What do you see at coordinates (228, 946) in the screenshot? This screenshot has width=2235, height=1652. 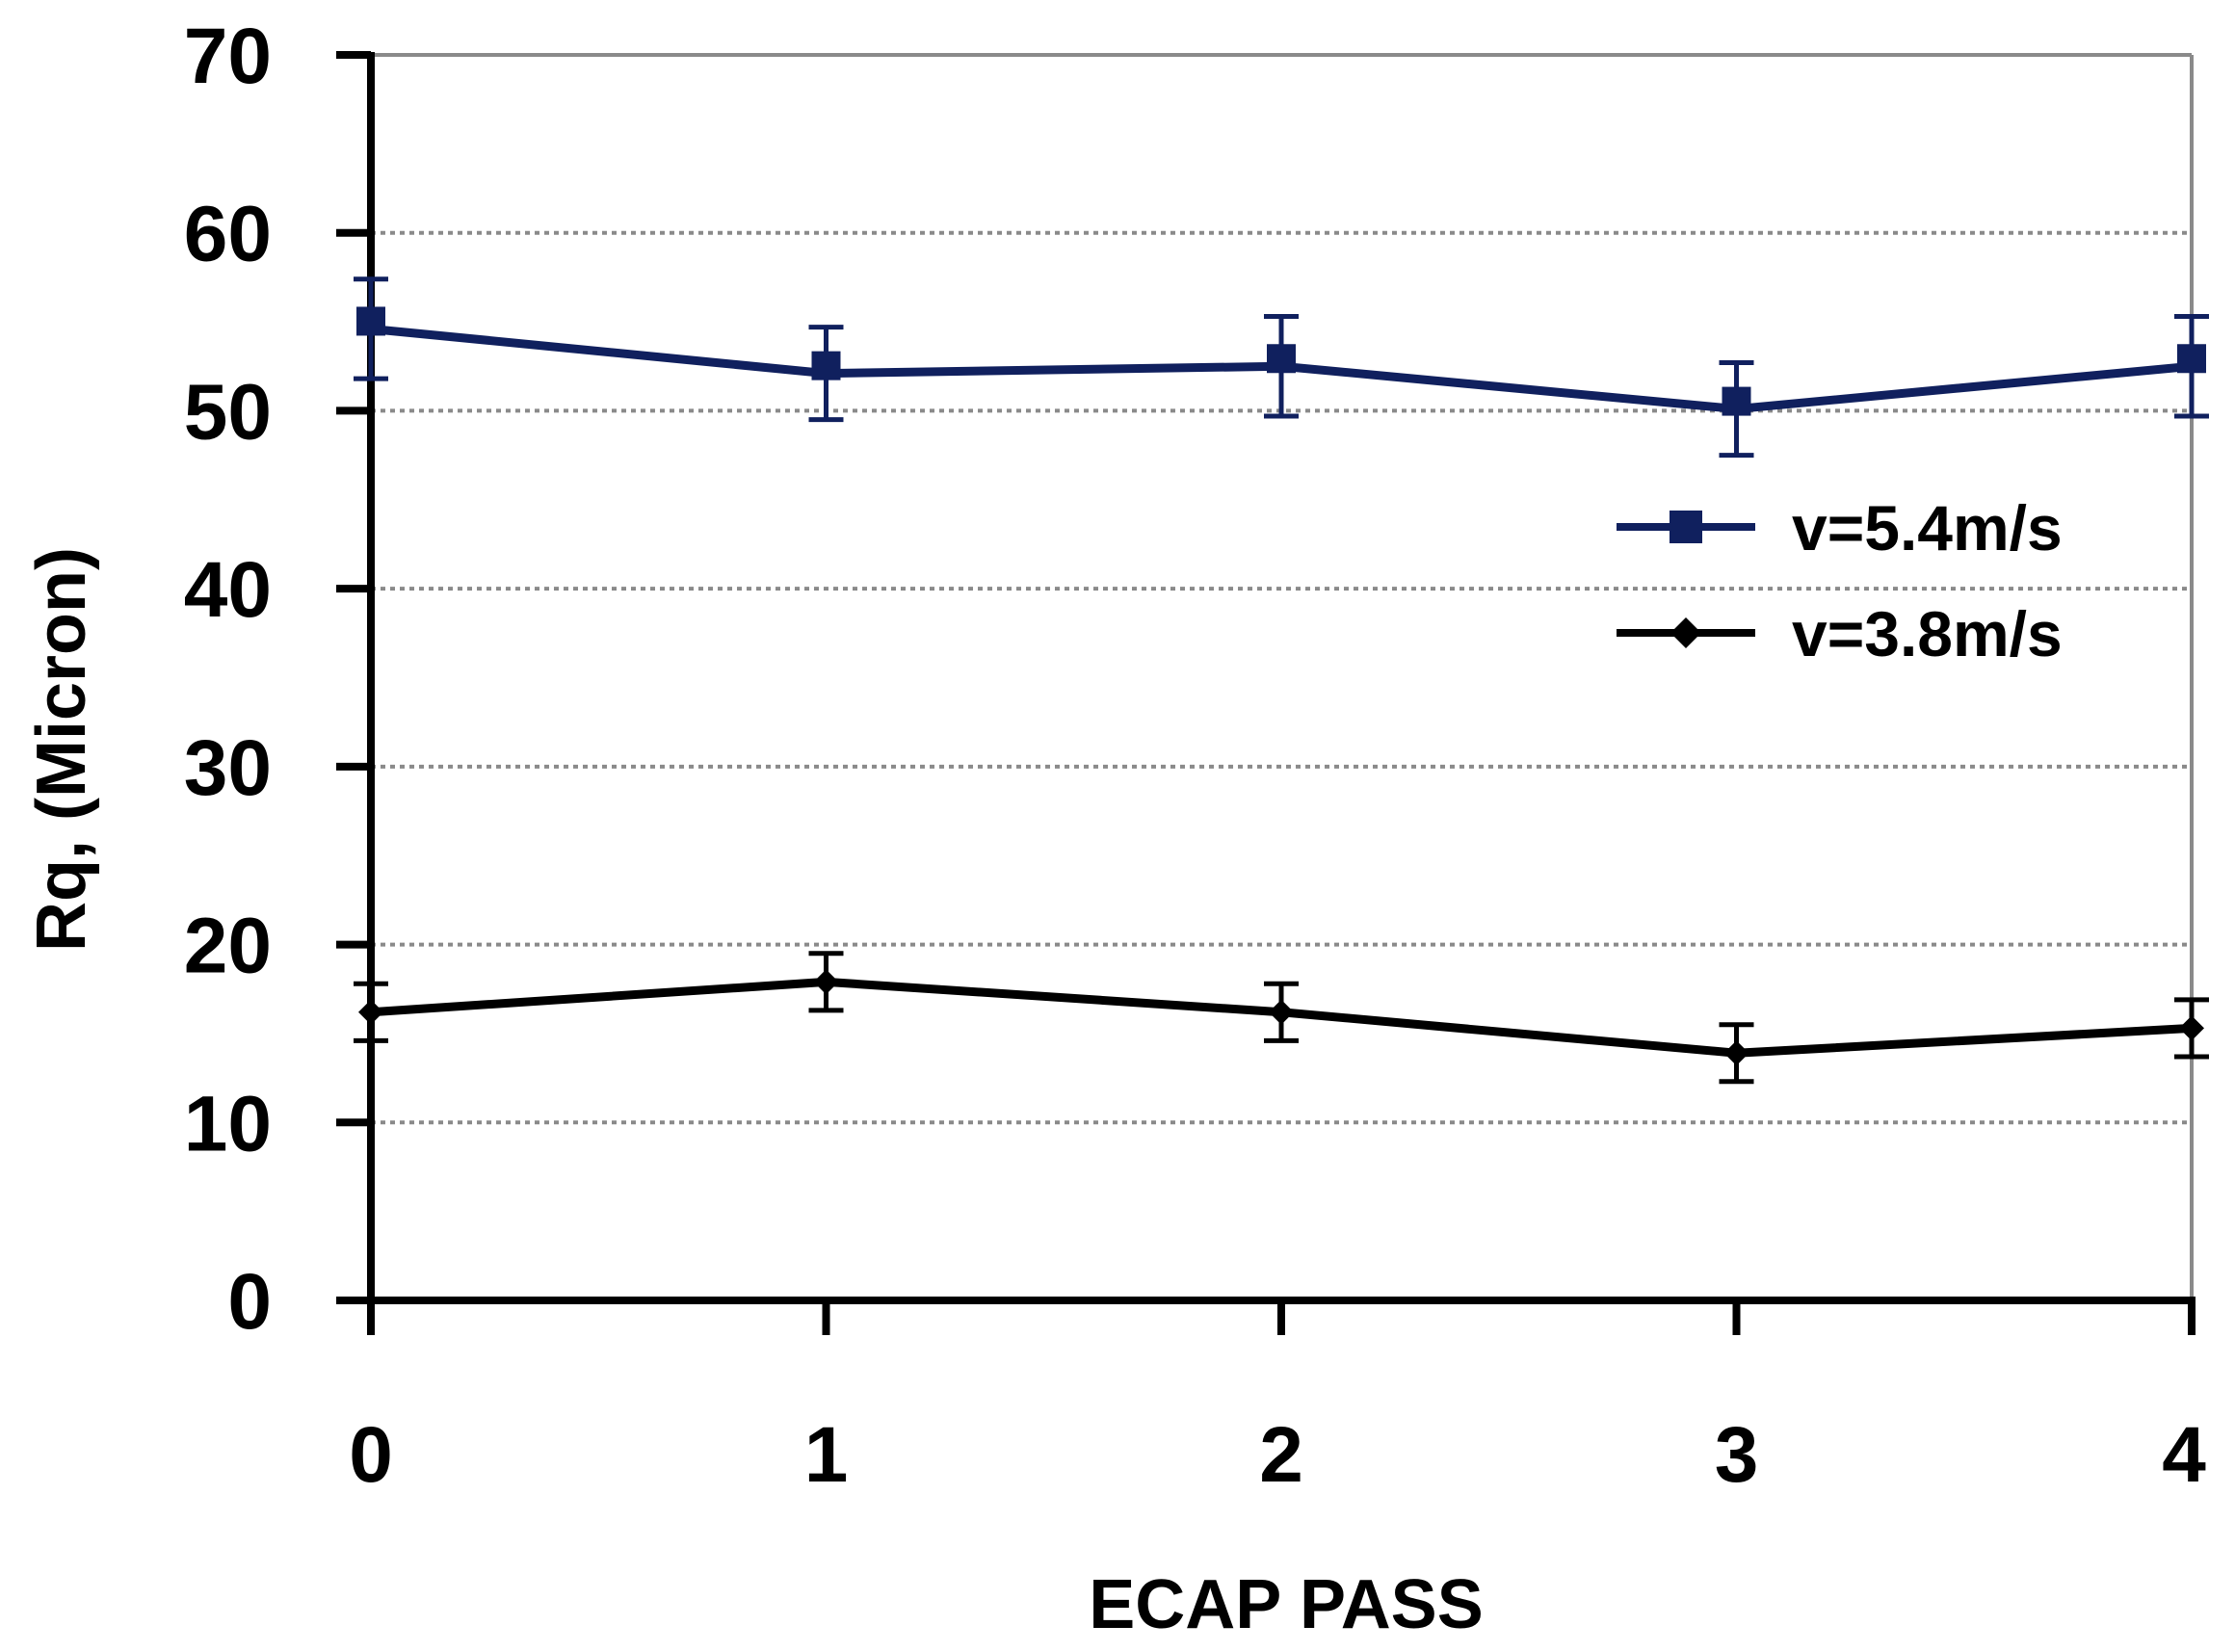 I see `y-tick-label: 20` at bounding box center [228, 946].